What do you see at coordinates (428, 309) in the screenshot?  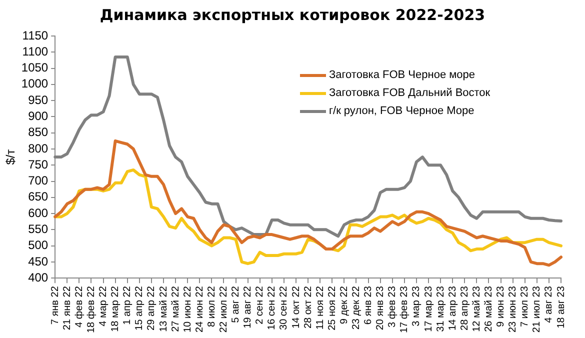 I see `x-tick-label: 17 мар 23` at bounding box center [428, 309].